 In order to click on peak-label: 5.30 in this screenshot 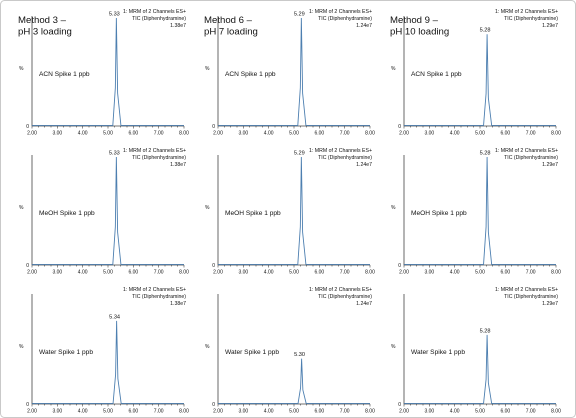, I will do `click(299, 355)`.